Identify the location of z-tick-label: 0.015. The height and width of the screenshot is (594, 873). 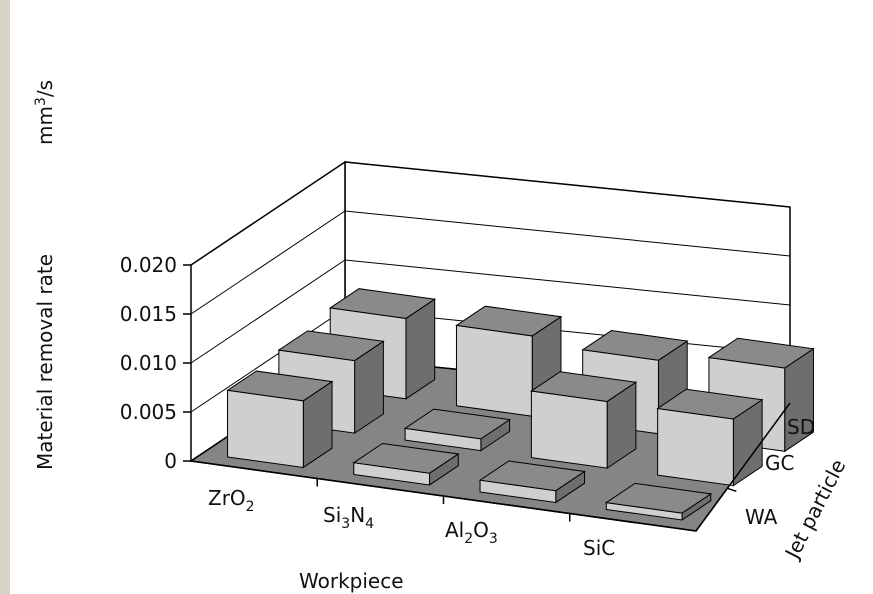
(148, 314).